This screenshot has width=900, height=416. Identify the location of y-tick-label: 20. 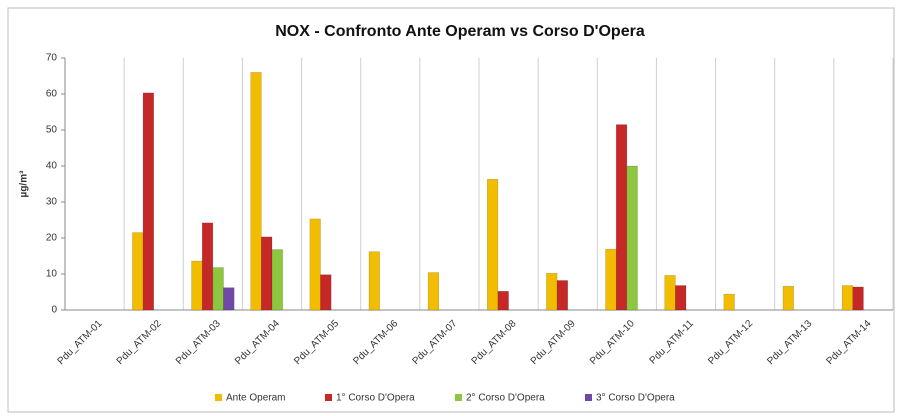
(52, 238).